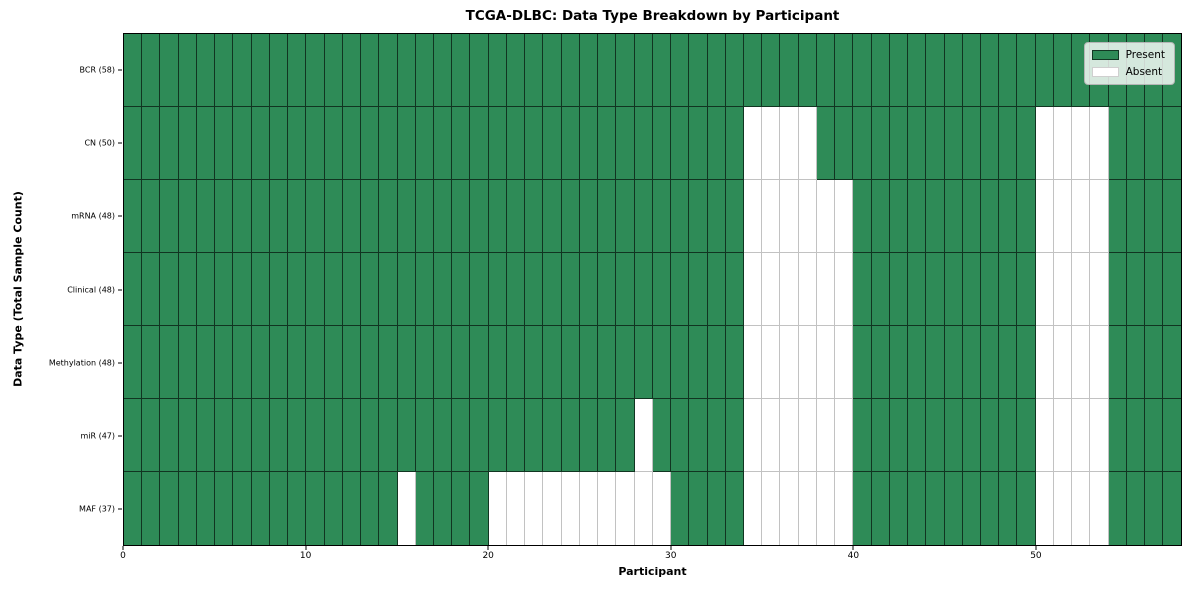  What do you see at coordinates (853, 556) in the screenshot?
I see `x-tick-label-40: 40` at bounding box center [853, 556].